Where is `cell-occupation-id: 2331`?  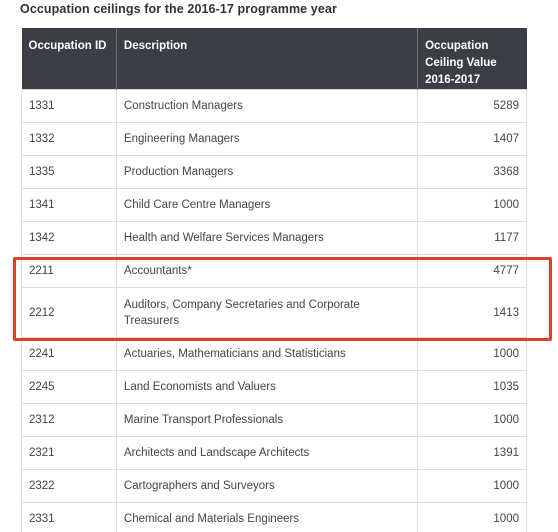
cell-occupation-id: 2331 is located at coordinates (69, 517).